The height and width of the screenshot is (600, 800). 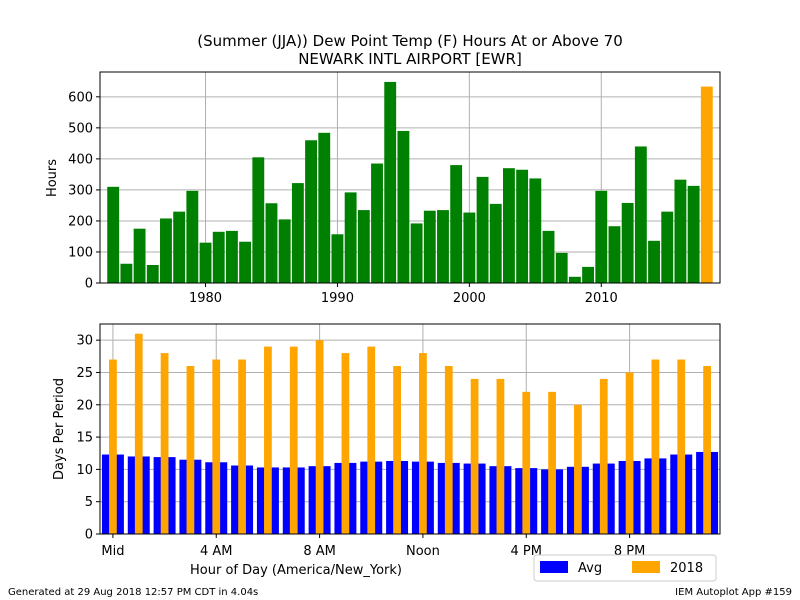 What do you see at coordinates (403, 206) in the screenshot?
I see `hours-bar-1995` at bounding box center [403, 206].